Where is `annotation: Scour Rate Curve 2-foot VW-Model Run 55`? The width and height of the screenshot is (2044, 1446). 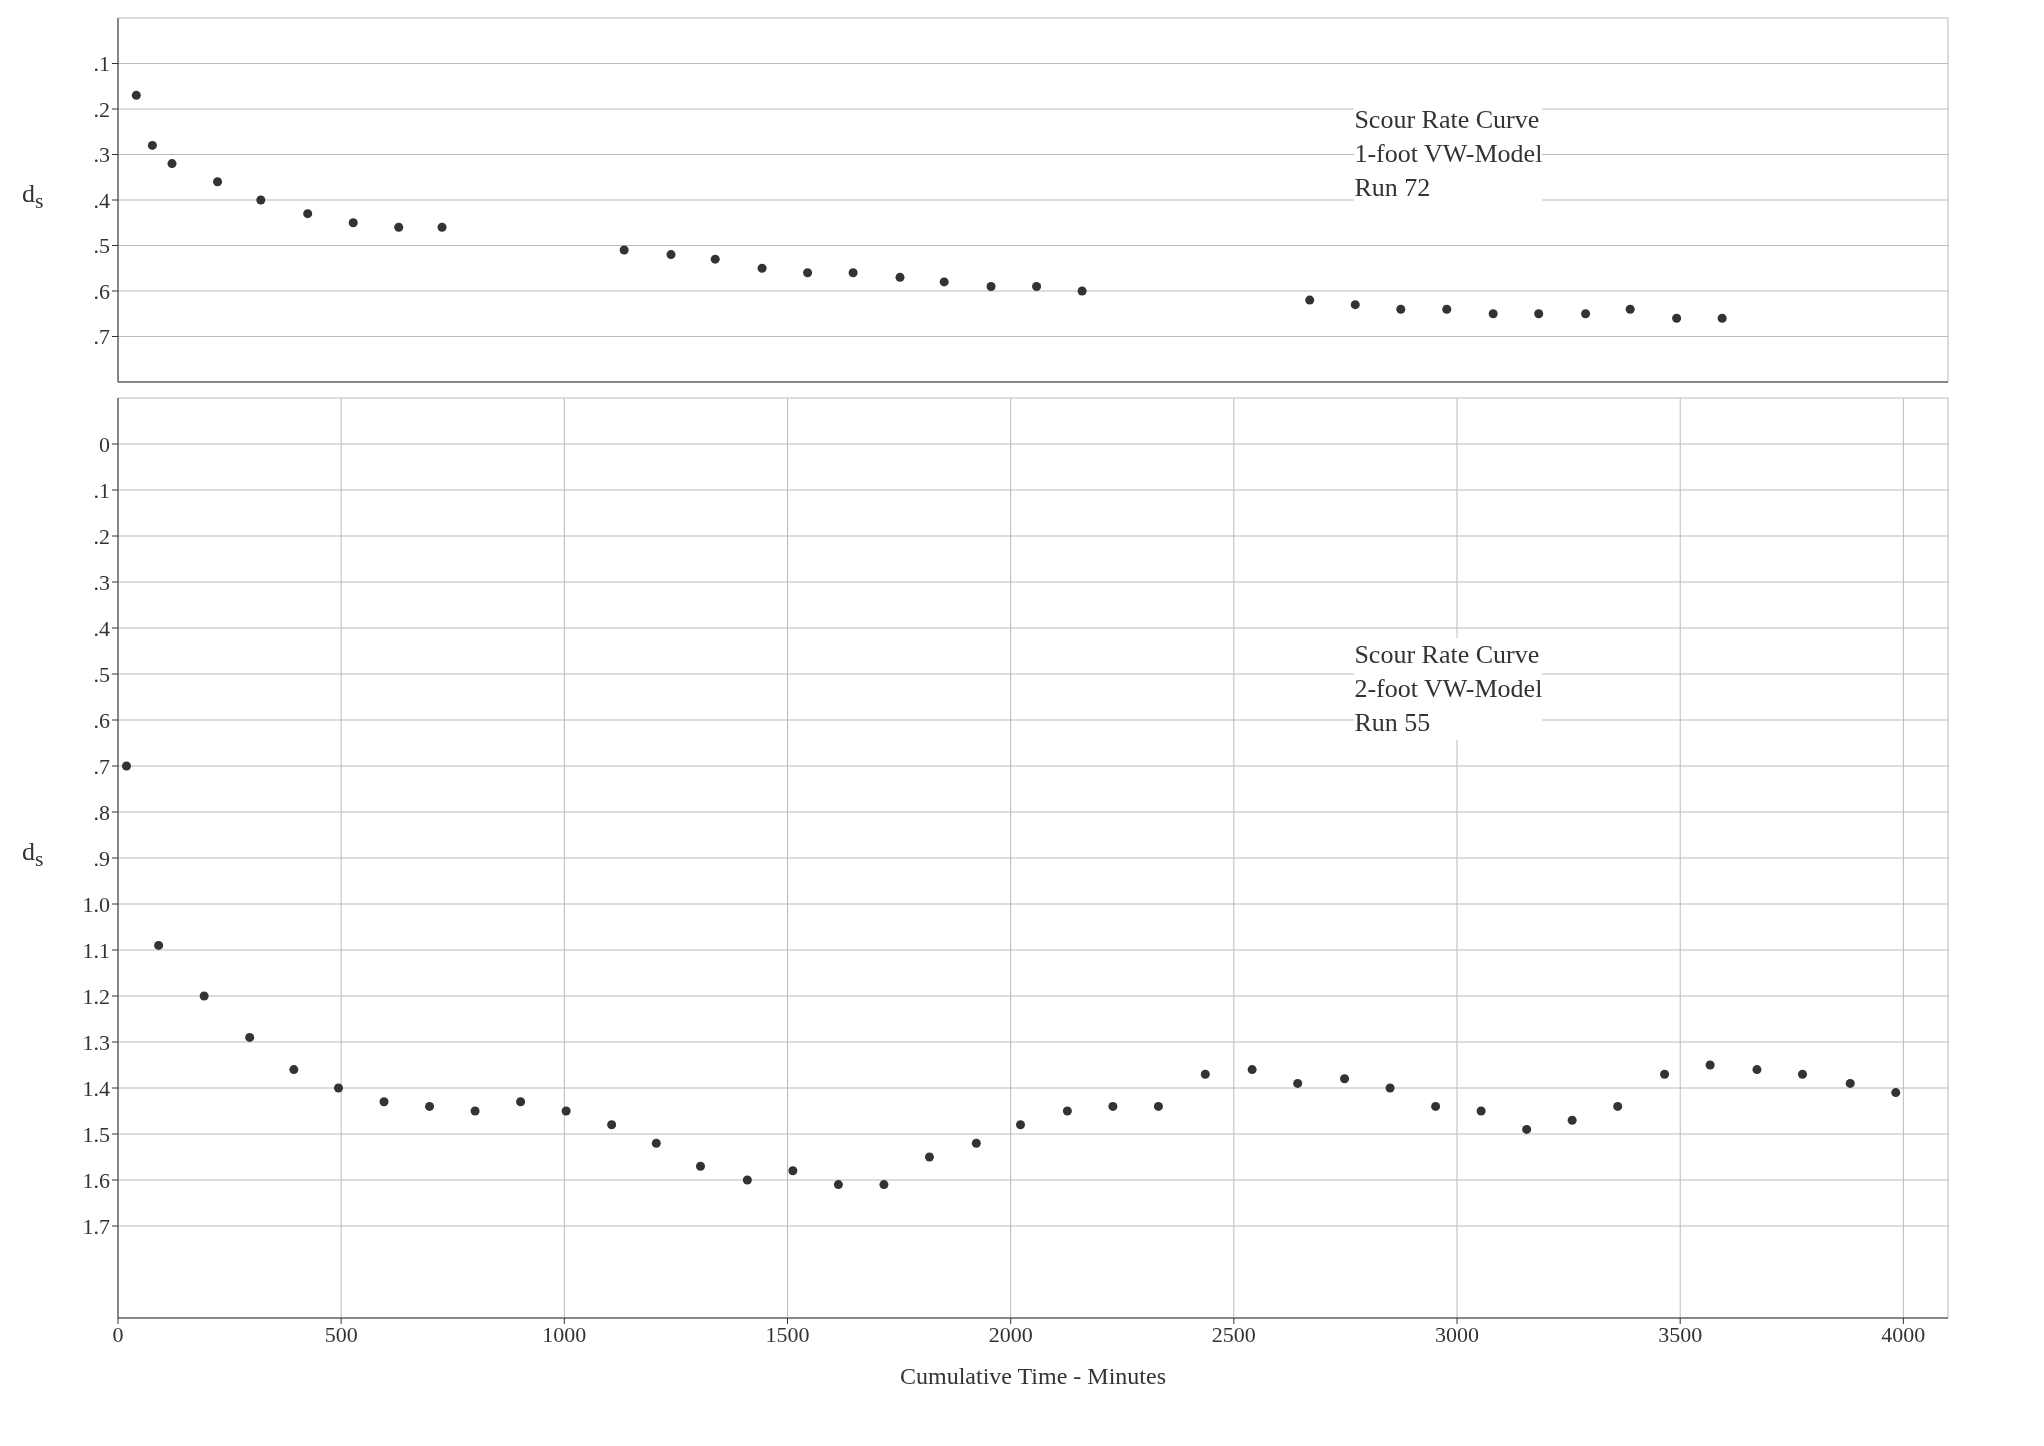 annotation: Scour Rate Curve 2-foot VW-Model Run 55 is located at coordinates (1448, 689).